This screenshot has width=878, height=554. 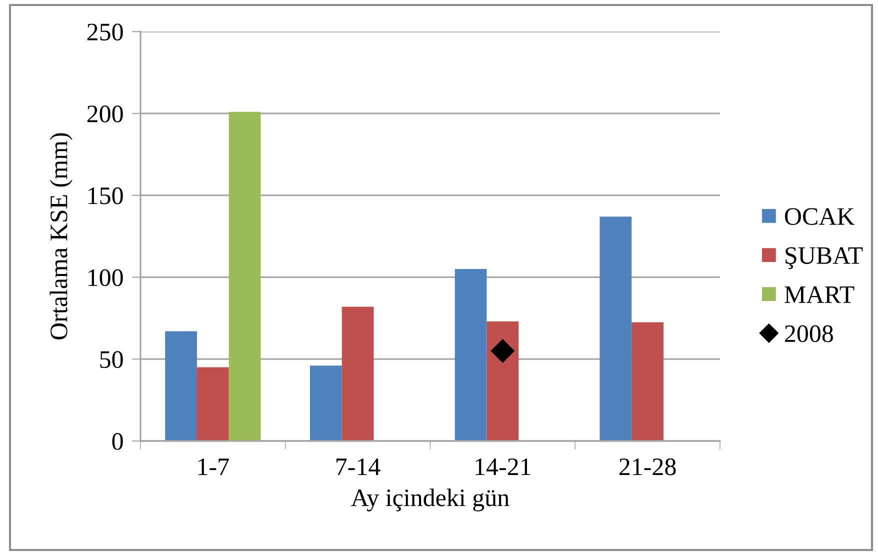 What do you see at coordinates (819, 216) in the screenshot?
I see `legend-label: OCAK` at bounding box center [819, 216].